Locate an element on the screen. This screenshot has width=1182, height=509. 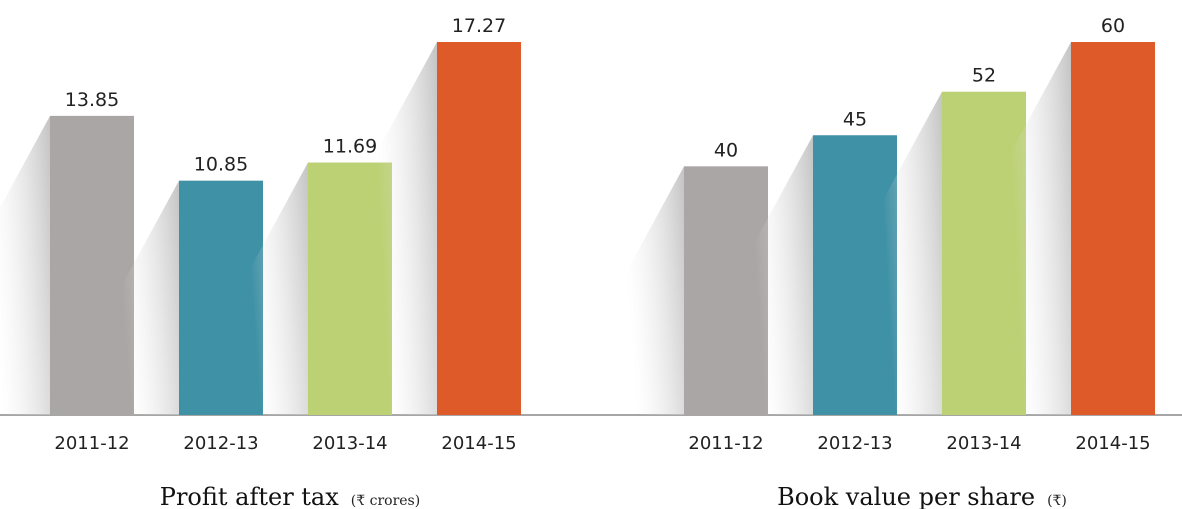
data-label: 45 is located at coordinates (855, 119).